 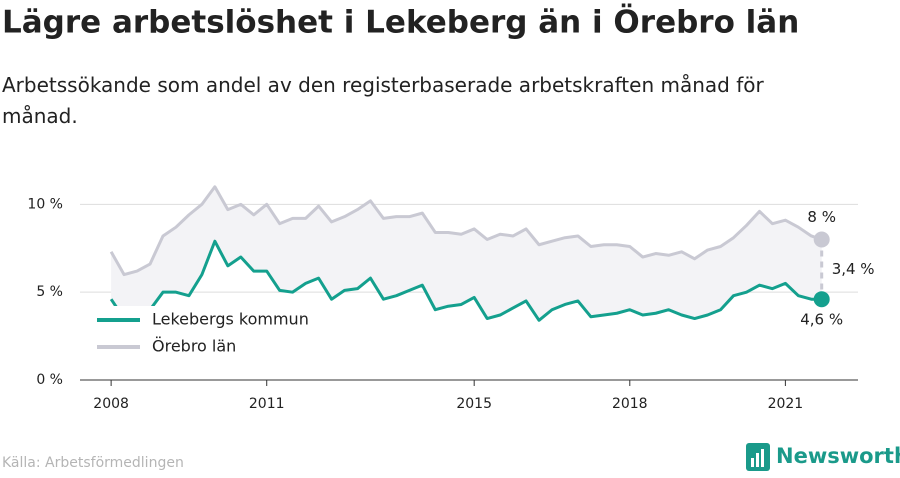 I want to click on x-tick-label: 2021, so click(x=786, y=404).